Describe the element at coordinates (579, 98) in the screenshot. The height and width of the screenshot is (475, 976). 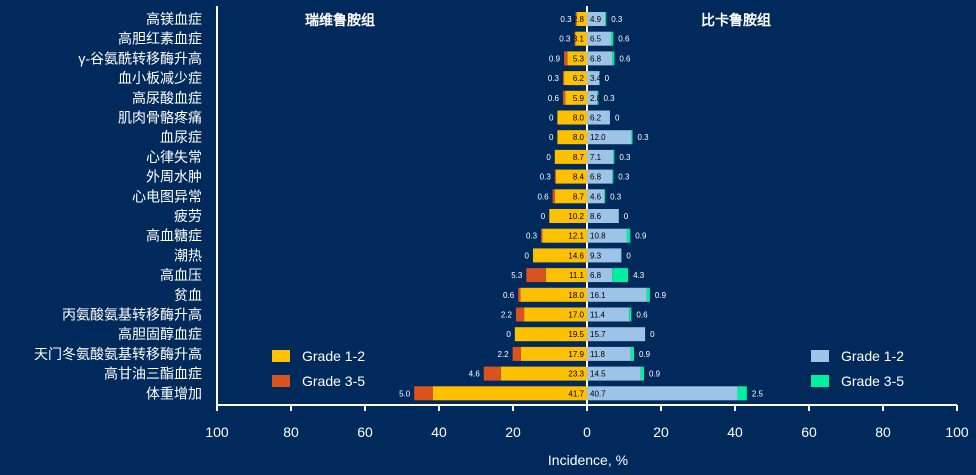
I see `left-value-grade12: 5.9` at that location.